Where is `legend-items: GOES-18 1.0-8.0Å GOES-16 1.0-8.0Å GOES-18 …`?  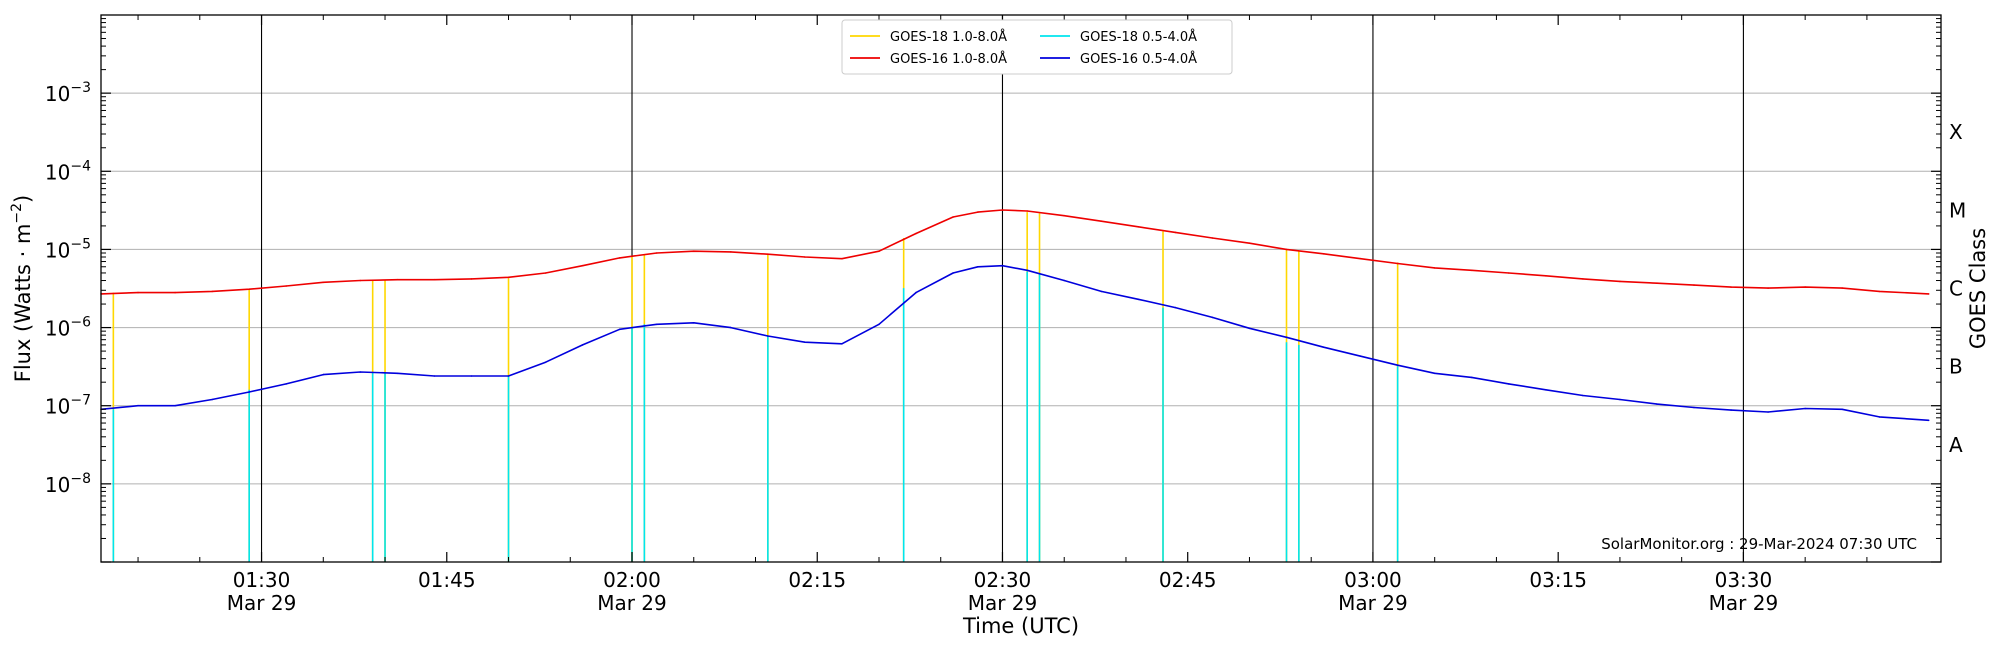
legend-items: GOES-18 1.0-8.0Å GOES-16 1.0-8.0Å GOES-18 … is located at coordinates (1023, 48).